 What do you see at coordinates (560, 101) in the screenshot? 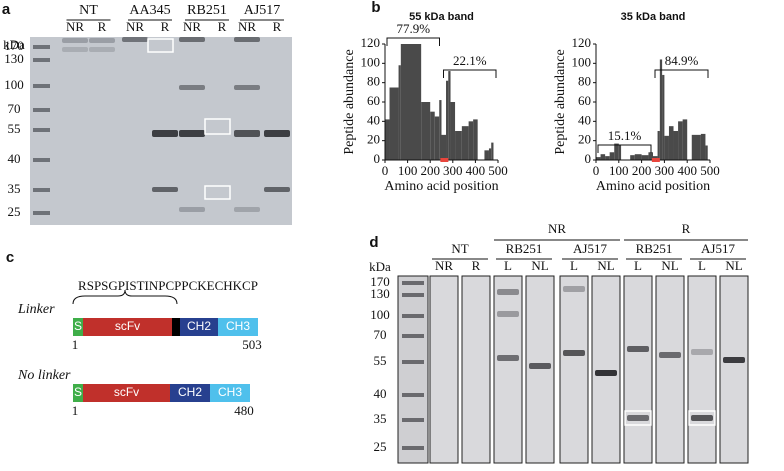
I see `y-axis-label: Peptide abundance` at bounding box center [560, 101].